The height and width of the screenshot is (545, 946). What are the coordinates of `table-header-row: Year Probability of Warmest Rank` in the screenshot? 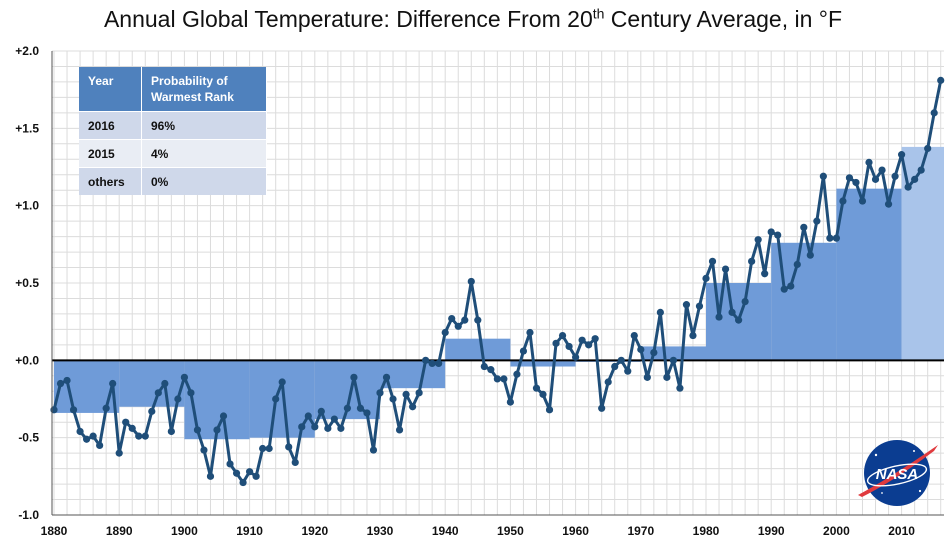 It's located at (173, 89).